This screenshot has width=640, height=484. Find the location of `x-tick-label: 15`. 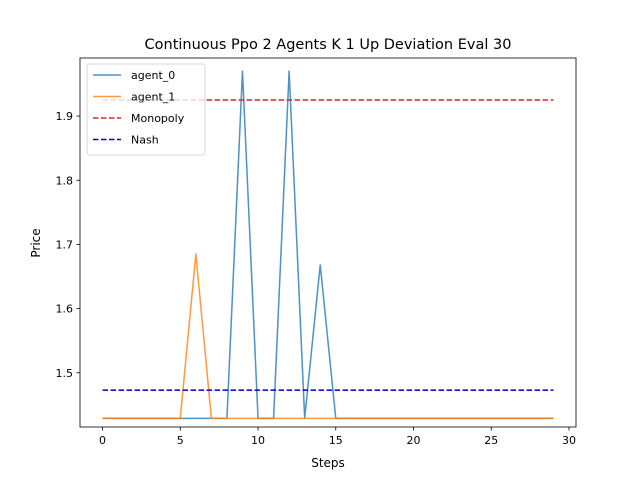

x-tick-label: 15 is located at coordinates (336, 440).